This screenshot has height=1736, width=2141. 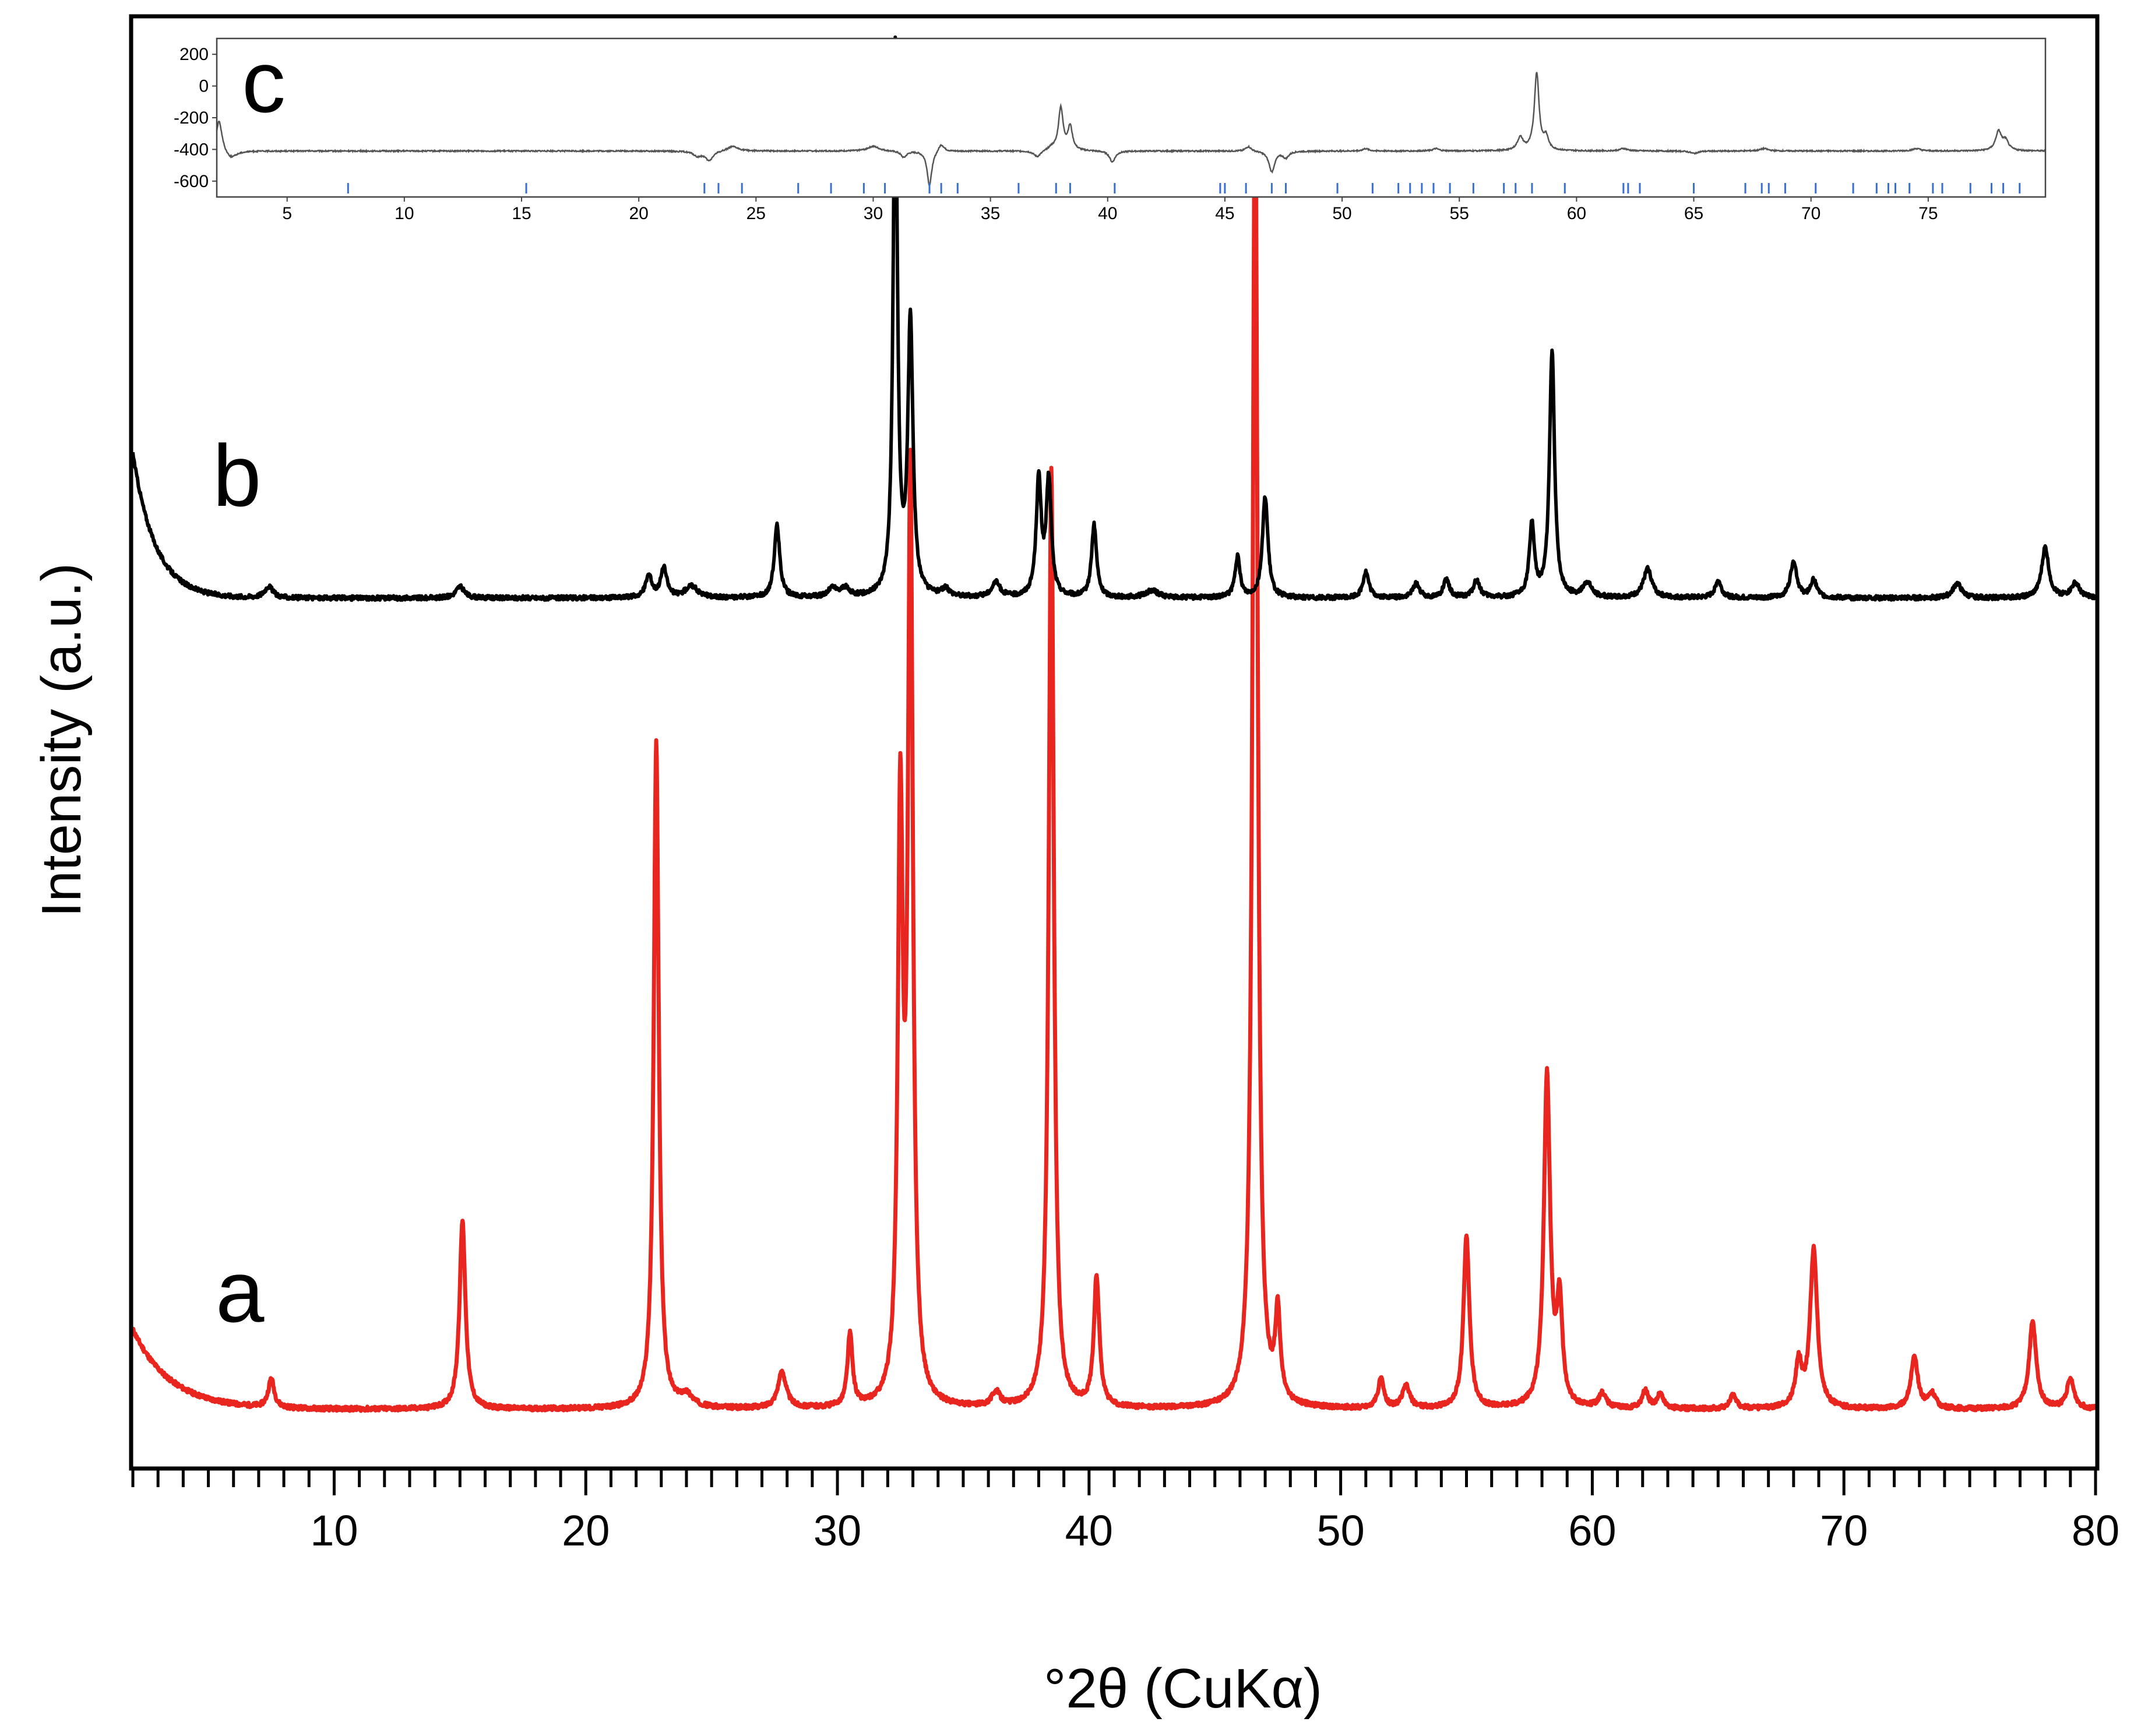 I want to click on inset-y-tick-label: 0, so click(x=204, y=87).